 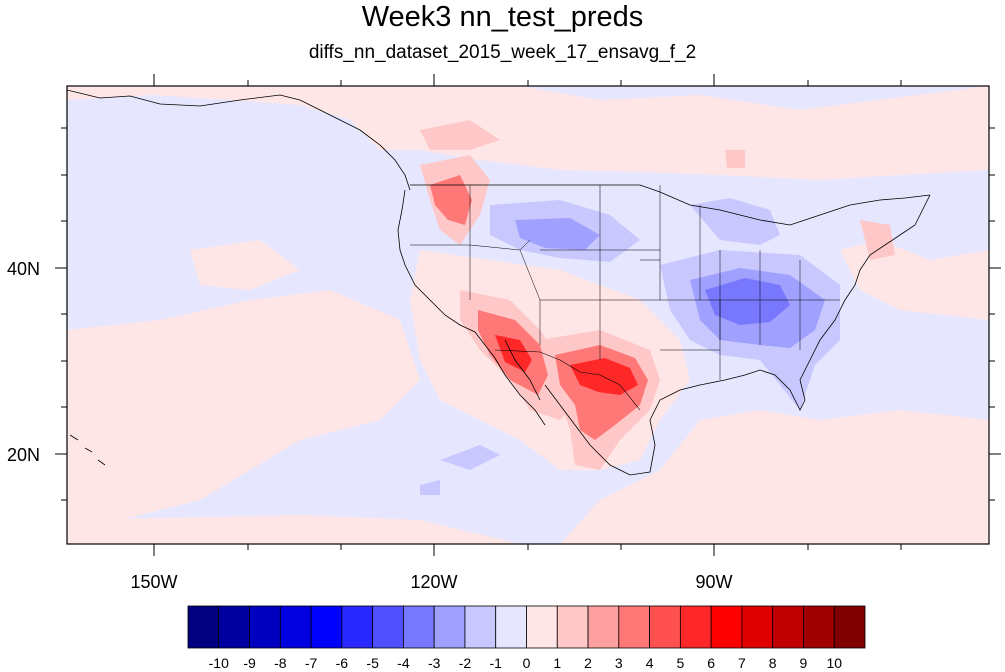 I want to click on colorbar-label: -5, so click(x=372, y=663).